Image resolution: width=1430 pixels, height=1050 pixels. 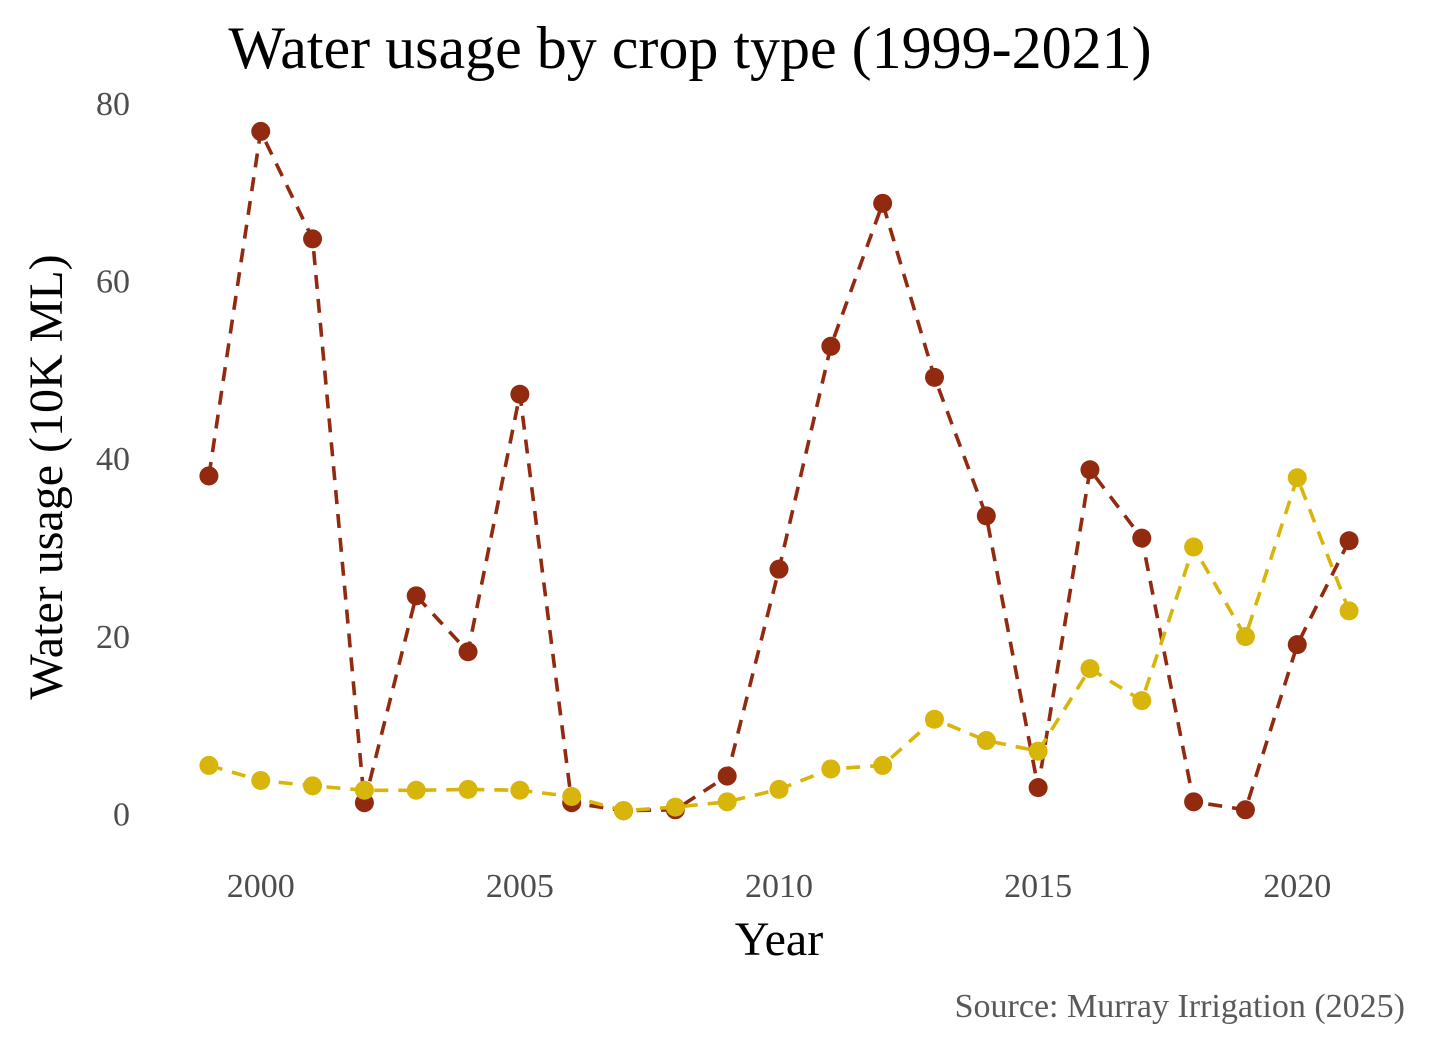 I want to click on x-axis-ticks: 2000 2005 2010 2015 2020, so click(x=779, y=886).